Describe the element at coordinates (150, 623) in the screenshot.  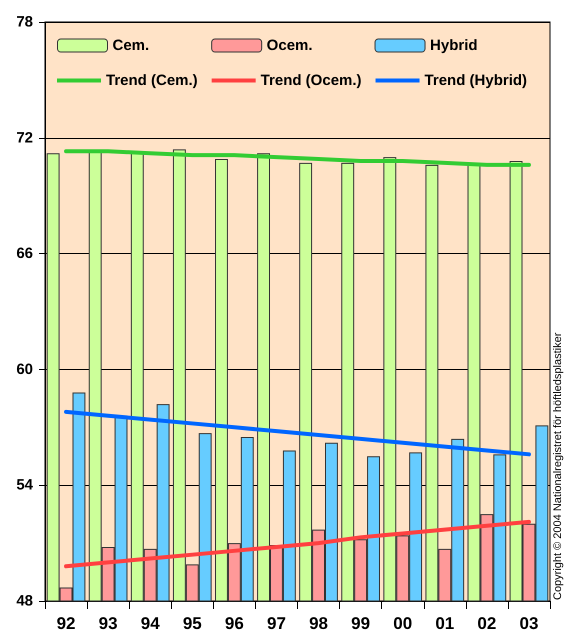
I see `x-tick-label: 94` at that location.